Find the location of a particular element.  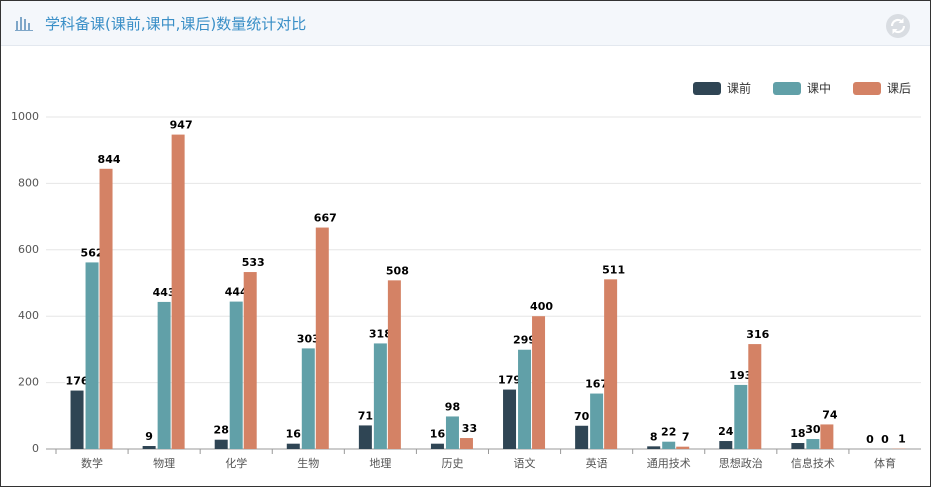

data-label: 318 is located at coordinates (380, 333).